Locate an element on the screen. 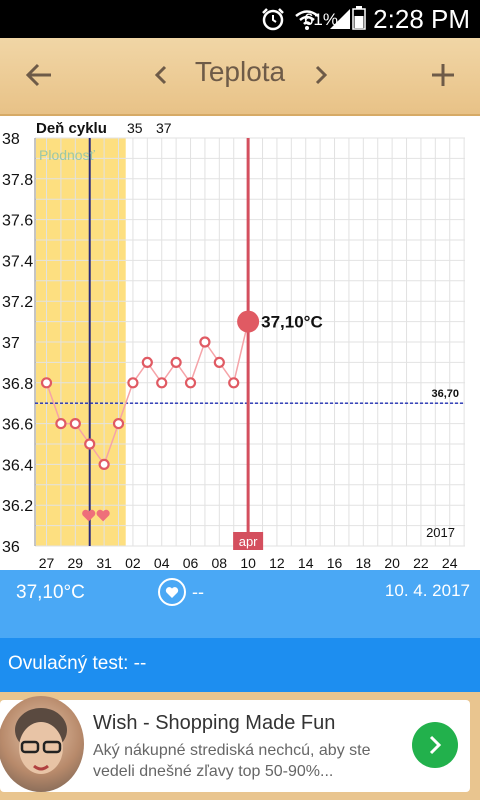  arrow-left-icon is located at coordinates (38, 75).